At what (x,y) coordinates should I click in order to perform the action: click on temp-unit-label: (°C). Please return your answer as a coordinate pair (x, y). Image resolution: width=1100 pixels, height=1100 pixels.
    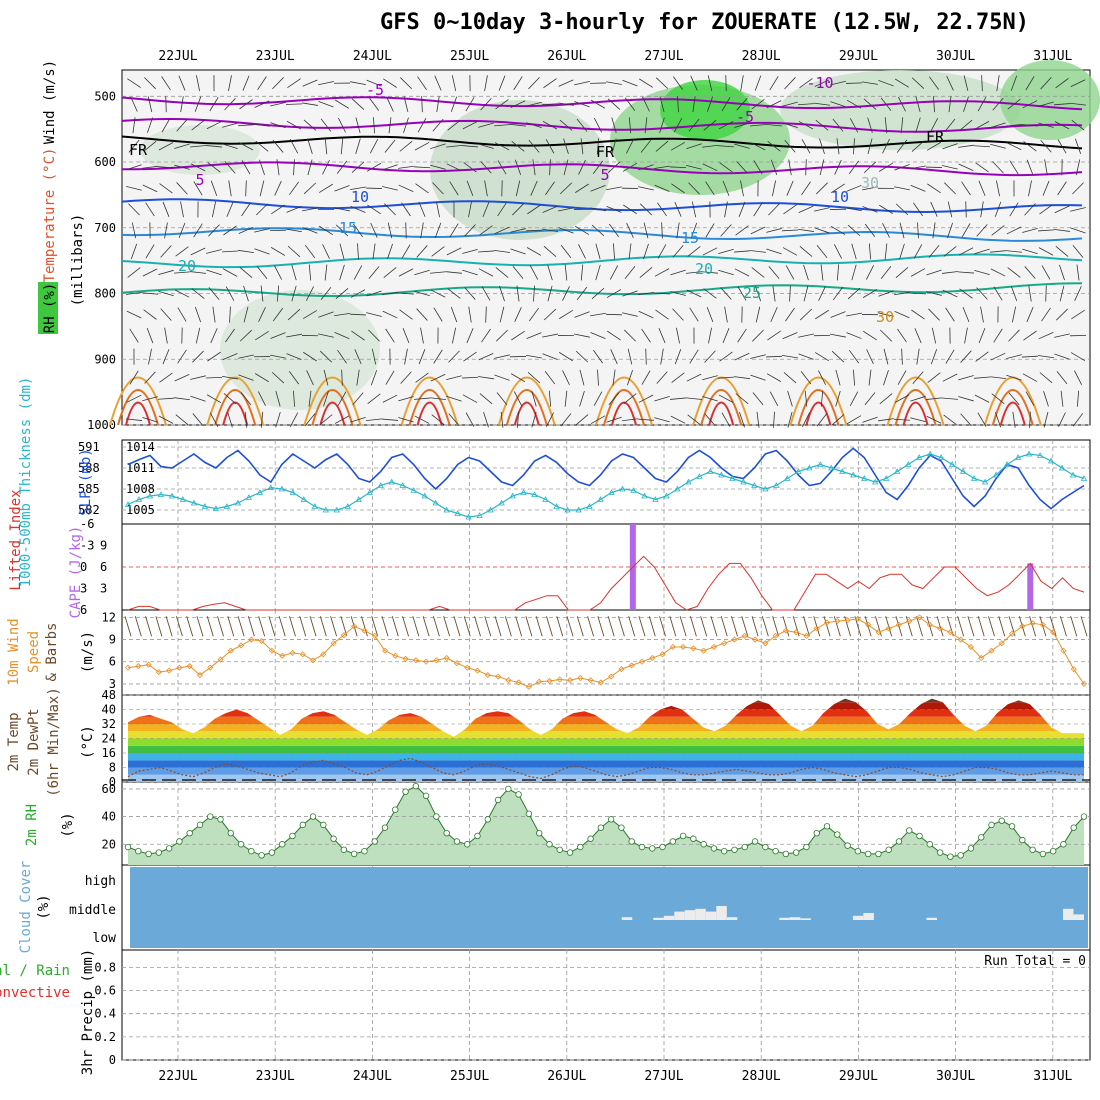
    Looking at the image, I should click on (88, 742).